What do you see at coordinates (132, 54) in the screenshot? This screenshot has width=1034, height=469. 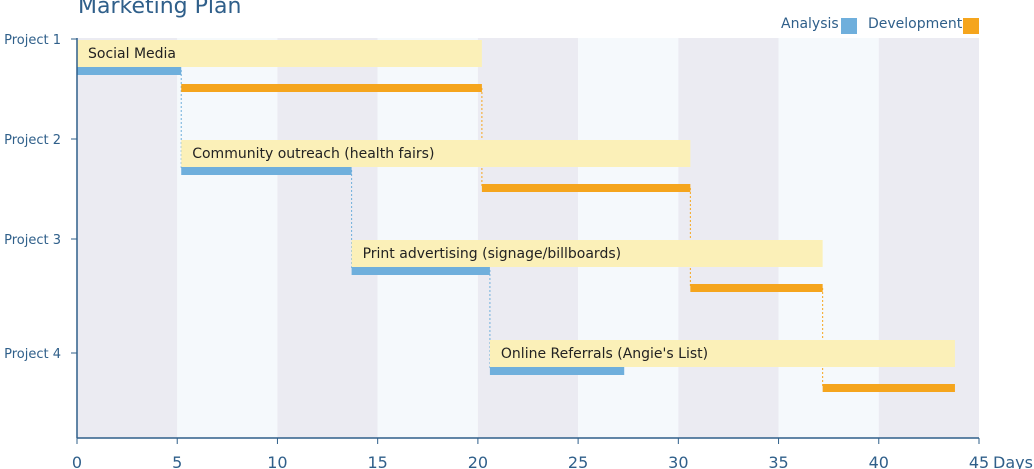 I see `task-label: Social Media` at bounding box center [132, 54].